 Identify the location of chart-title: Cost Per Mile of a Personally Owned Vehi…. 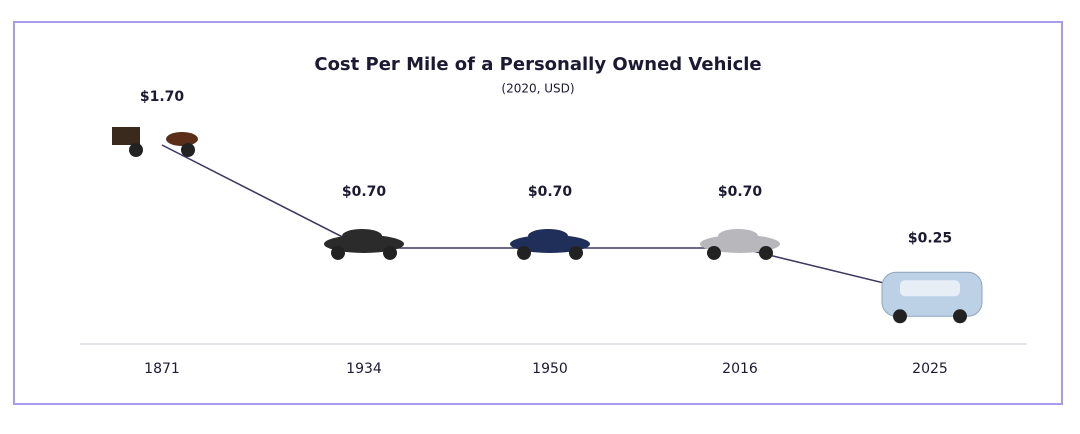
(537, 64).